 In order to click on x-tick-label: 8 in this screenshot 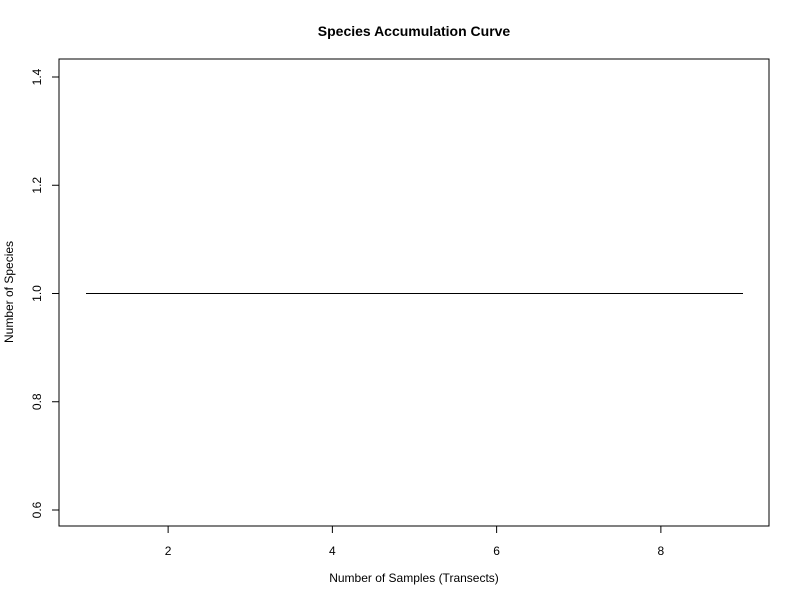, I will do `click(661, 551)`.